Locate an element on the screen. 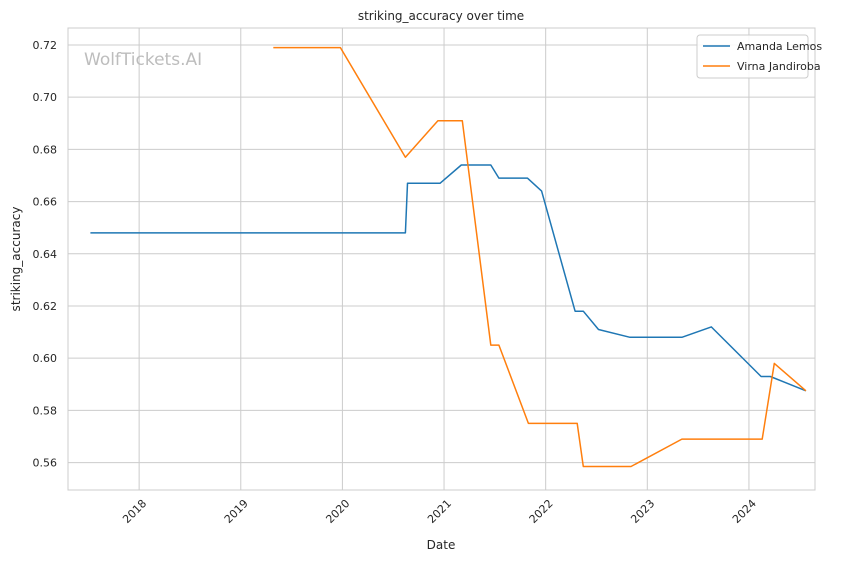 This screenshot has height=561, width=852. y-axis-ticks: 0.56 0.58 0.60 0.62 0.64 0.66 0.68 0.70 0.72 is located at coordinates (45, 254).